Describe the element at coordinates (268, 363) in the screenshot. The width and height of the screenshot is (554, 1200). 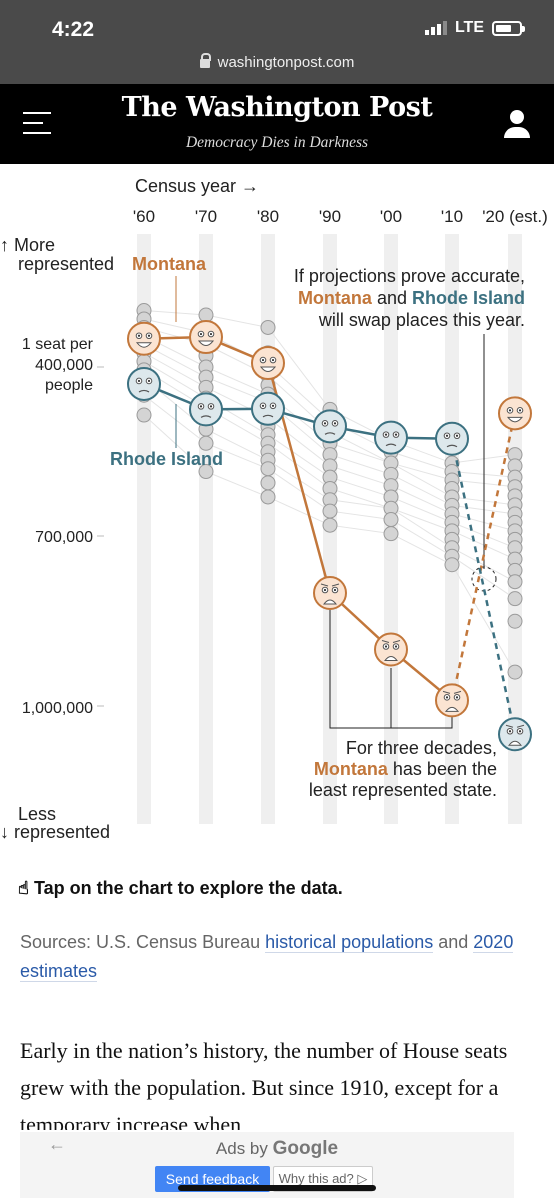
I see `montana-face-1980` at that location.